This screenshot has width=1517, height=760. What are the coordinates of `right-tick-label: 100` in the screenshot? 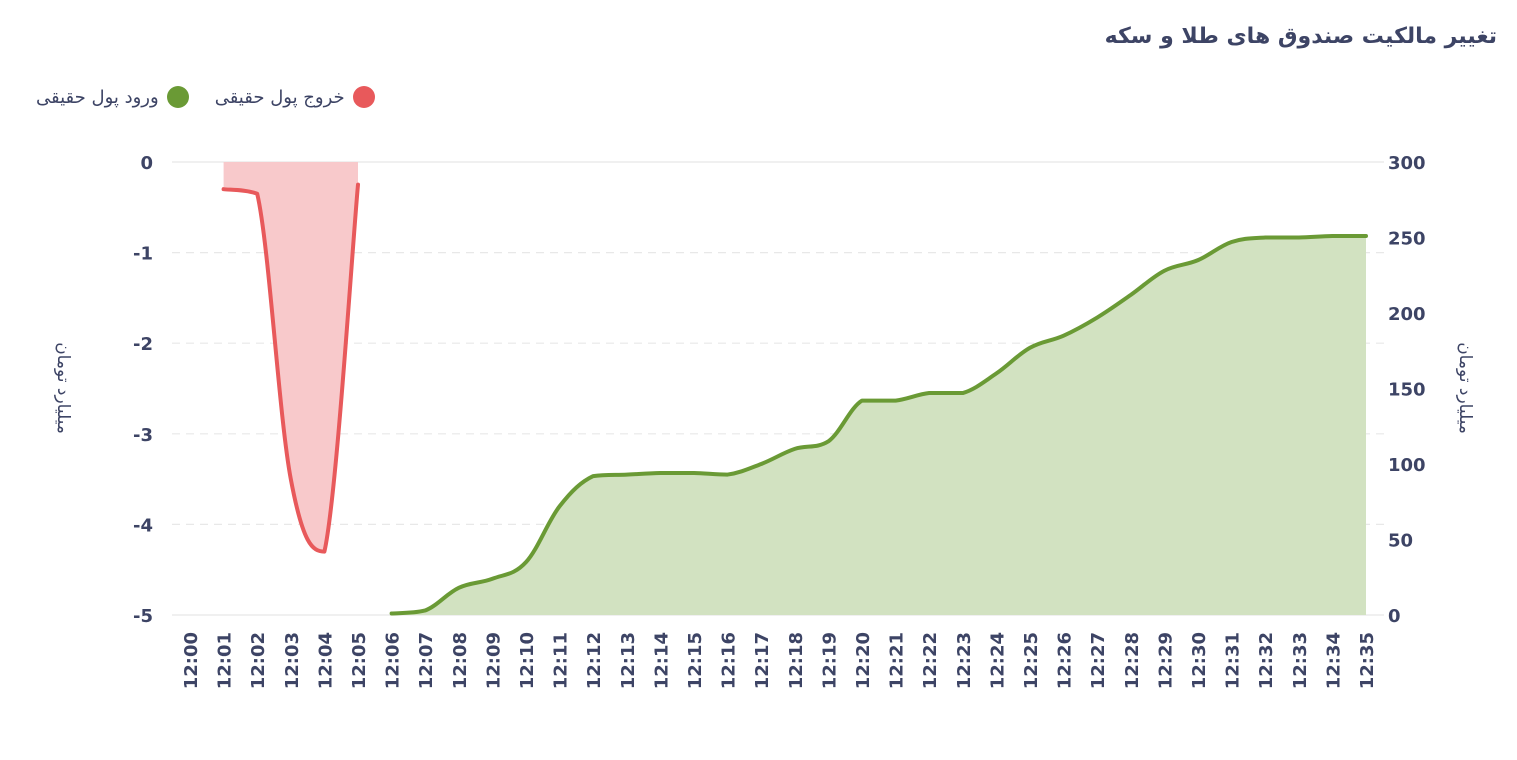 It's located at (1407, 465).